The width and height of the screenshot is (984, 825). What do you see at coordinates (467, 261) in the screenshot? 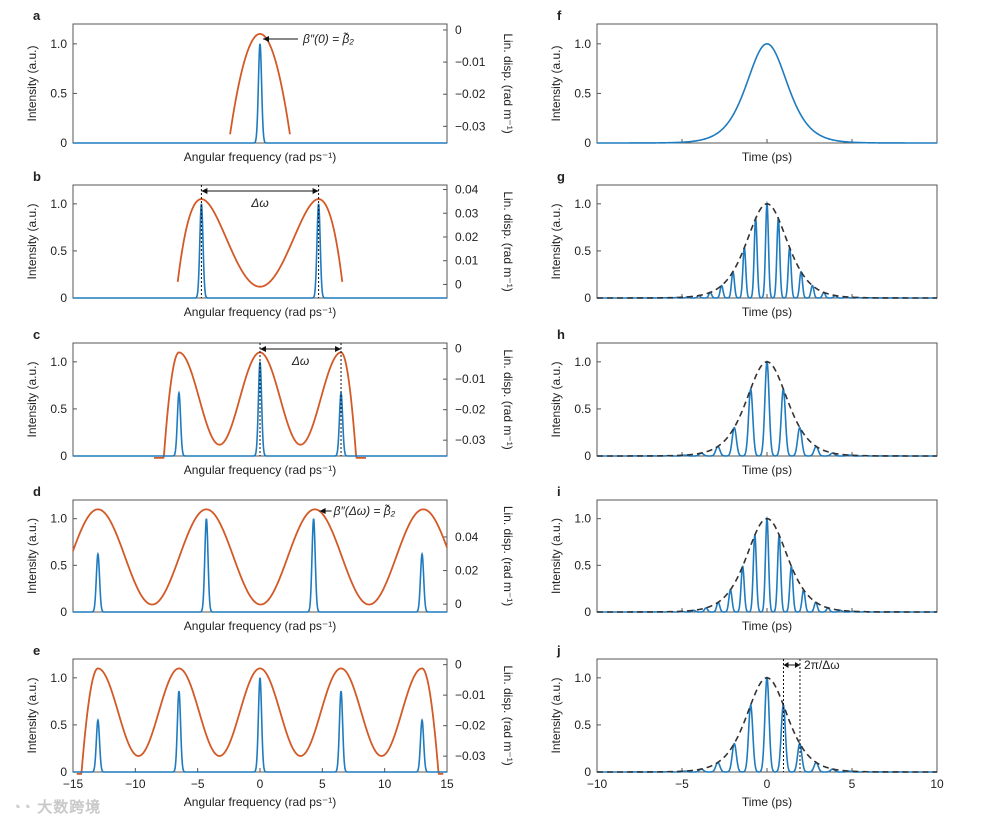
I see `y-right-tick-label: 0.01` at bounding box center [467, 261].